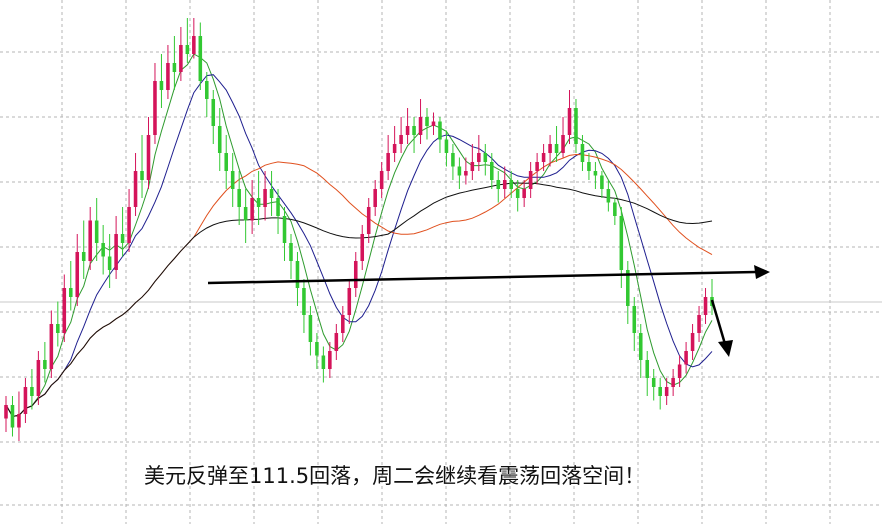  I want to click on annotations, so click(488, 311).